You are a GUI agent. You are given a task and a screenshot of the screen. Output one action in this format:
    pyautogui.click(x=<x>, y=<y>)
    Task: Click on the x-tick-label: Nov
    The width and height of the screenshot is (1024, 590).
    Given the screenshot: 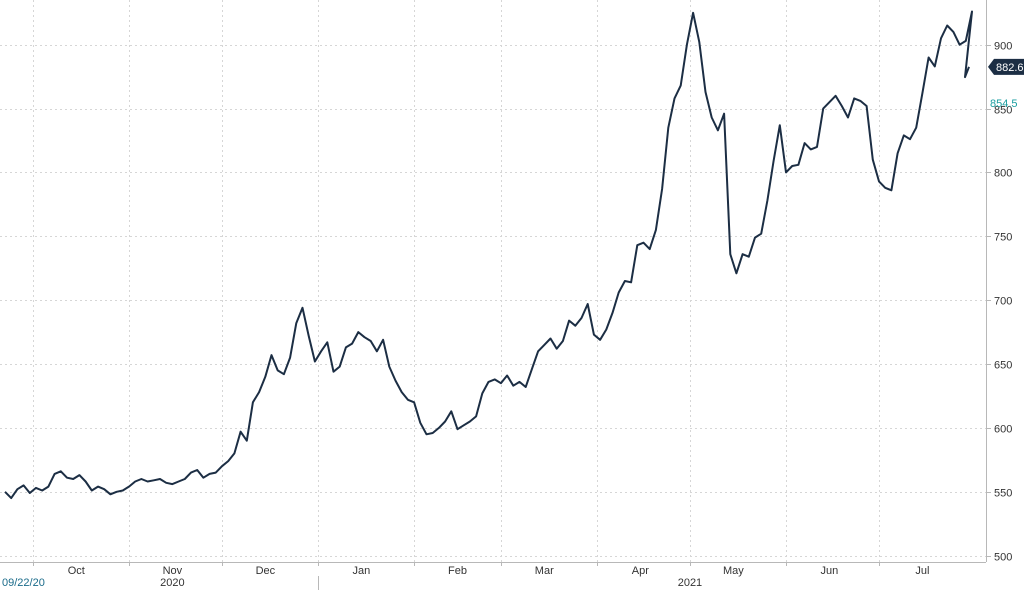 What is the action you would take?
    pyautogui.click(x=173, y=571)
    